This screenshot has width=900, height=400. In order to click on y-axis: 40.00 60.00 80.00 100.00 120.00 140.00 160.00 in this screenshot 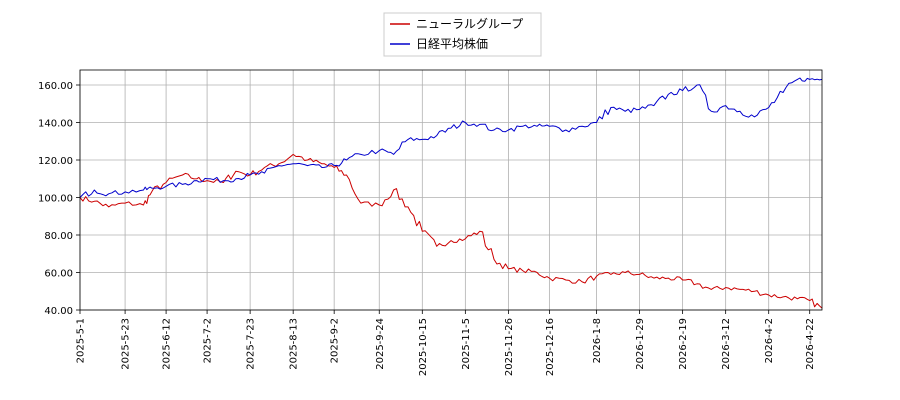, I will do `click(59, 199)`.